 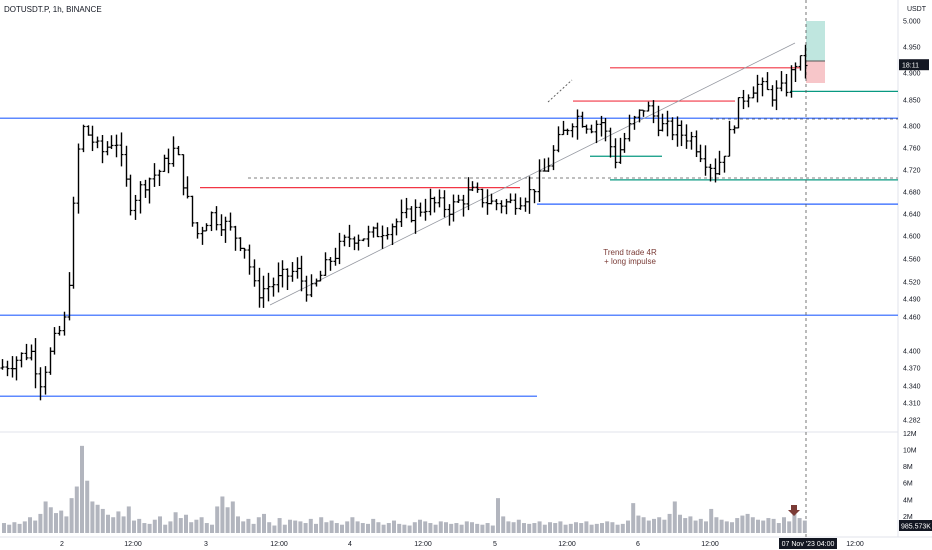 I want to click on price-tick-label: 4.600, so click(x=912, y=237).